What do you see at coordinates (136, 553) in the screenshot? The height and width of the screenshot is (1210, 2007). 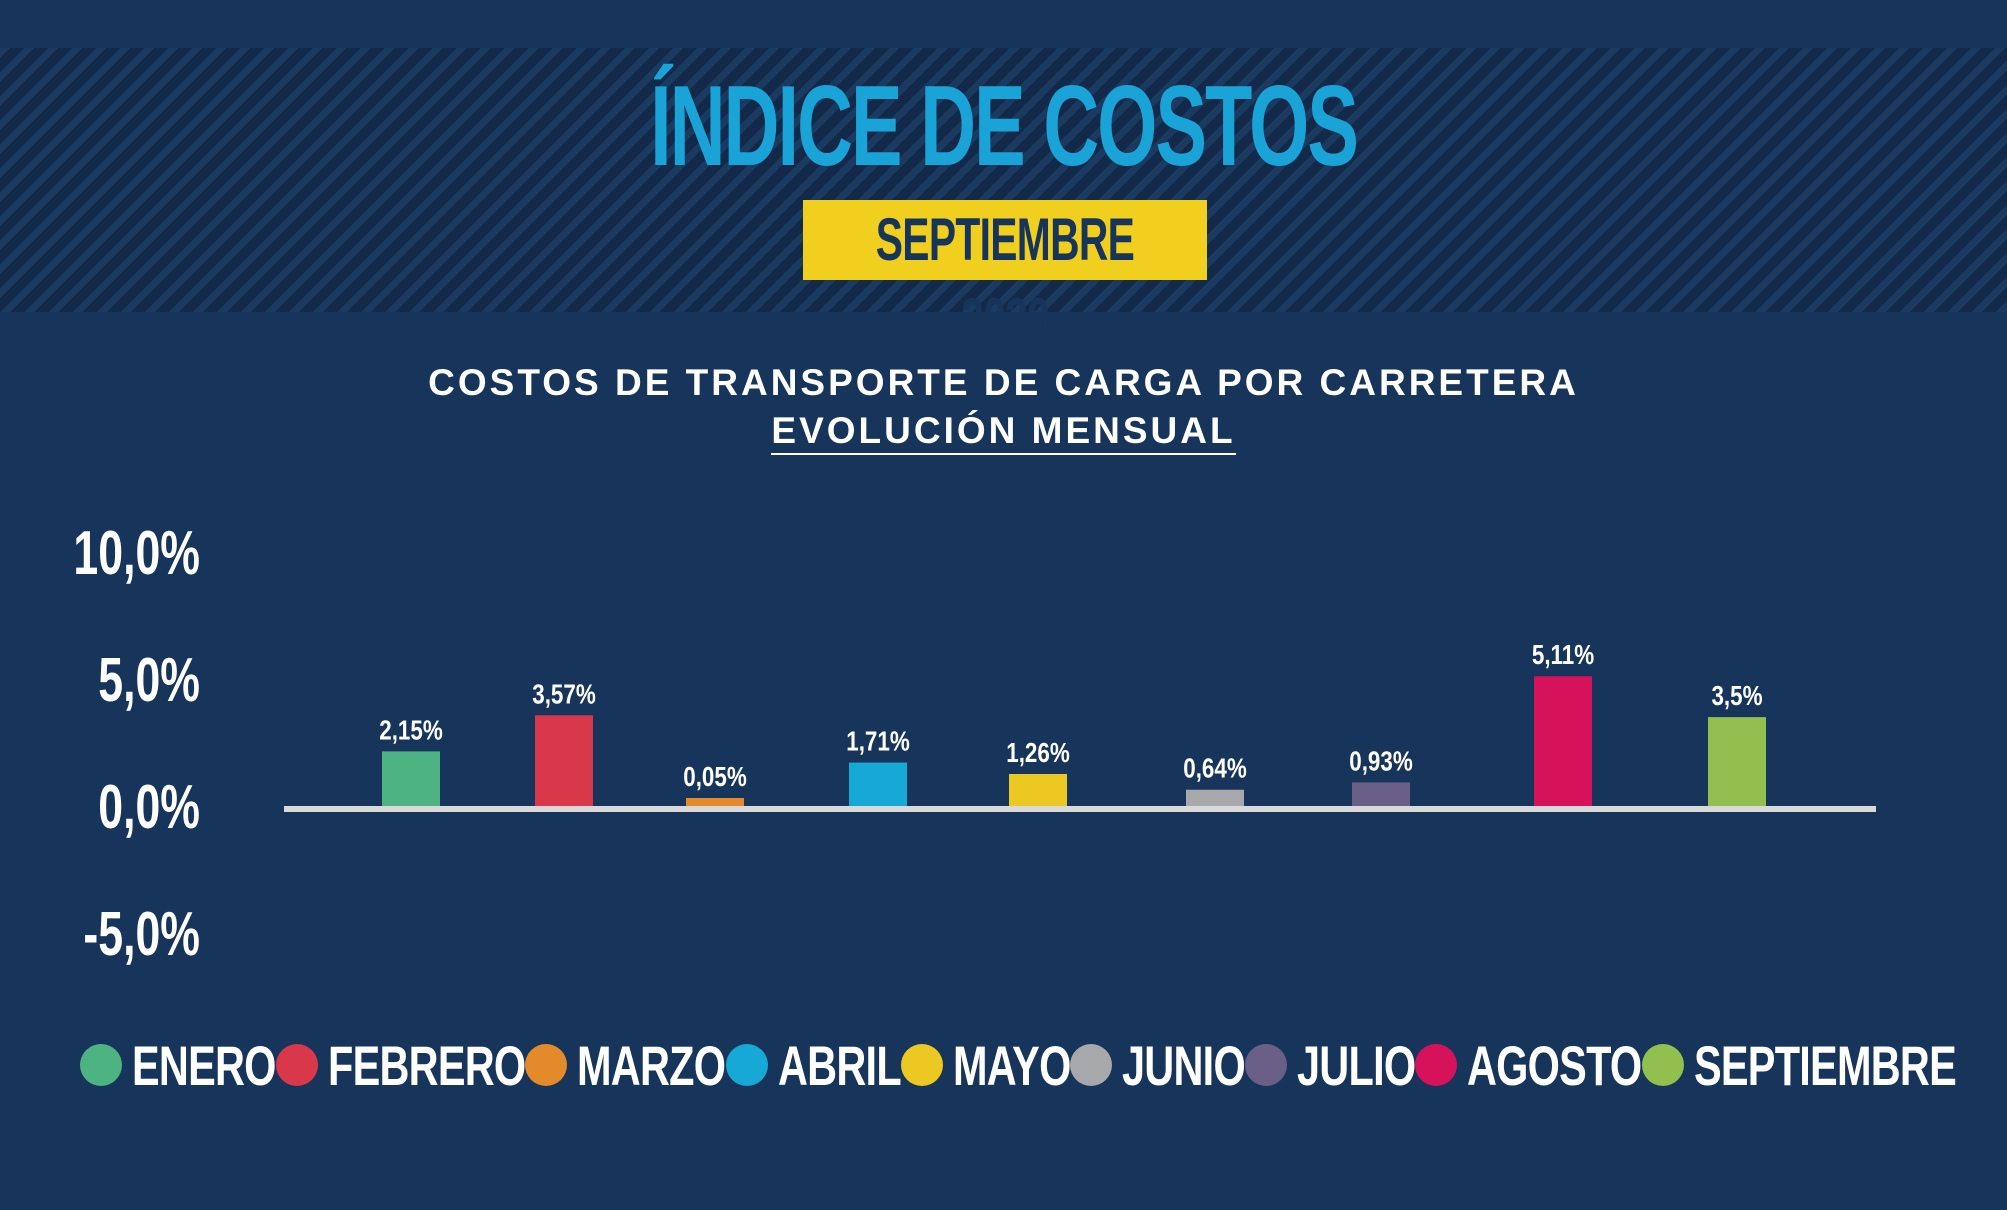 I see `y-tick-label: 10,0%` at bounding box center [136, 553].